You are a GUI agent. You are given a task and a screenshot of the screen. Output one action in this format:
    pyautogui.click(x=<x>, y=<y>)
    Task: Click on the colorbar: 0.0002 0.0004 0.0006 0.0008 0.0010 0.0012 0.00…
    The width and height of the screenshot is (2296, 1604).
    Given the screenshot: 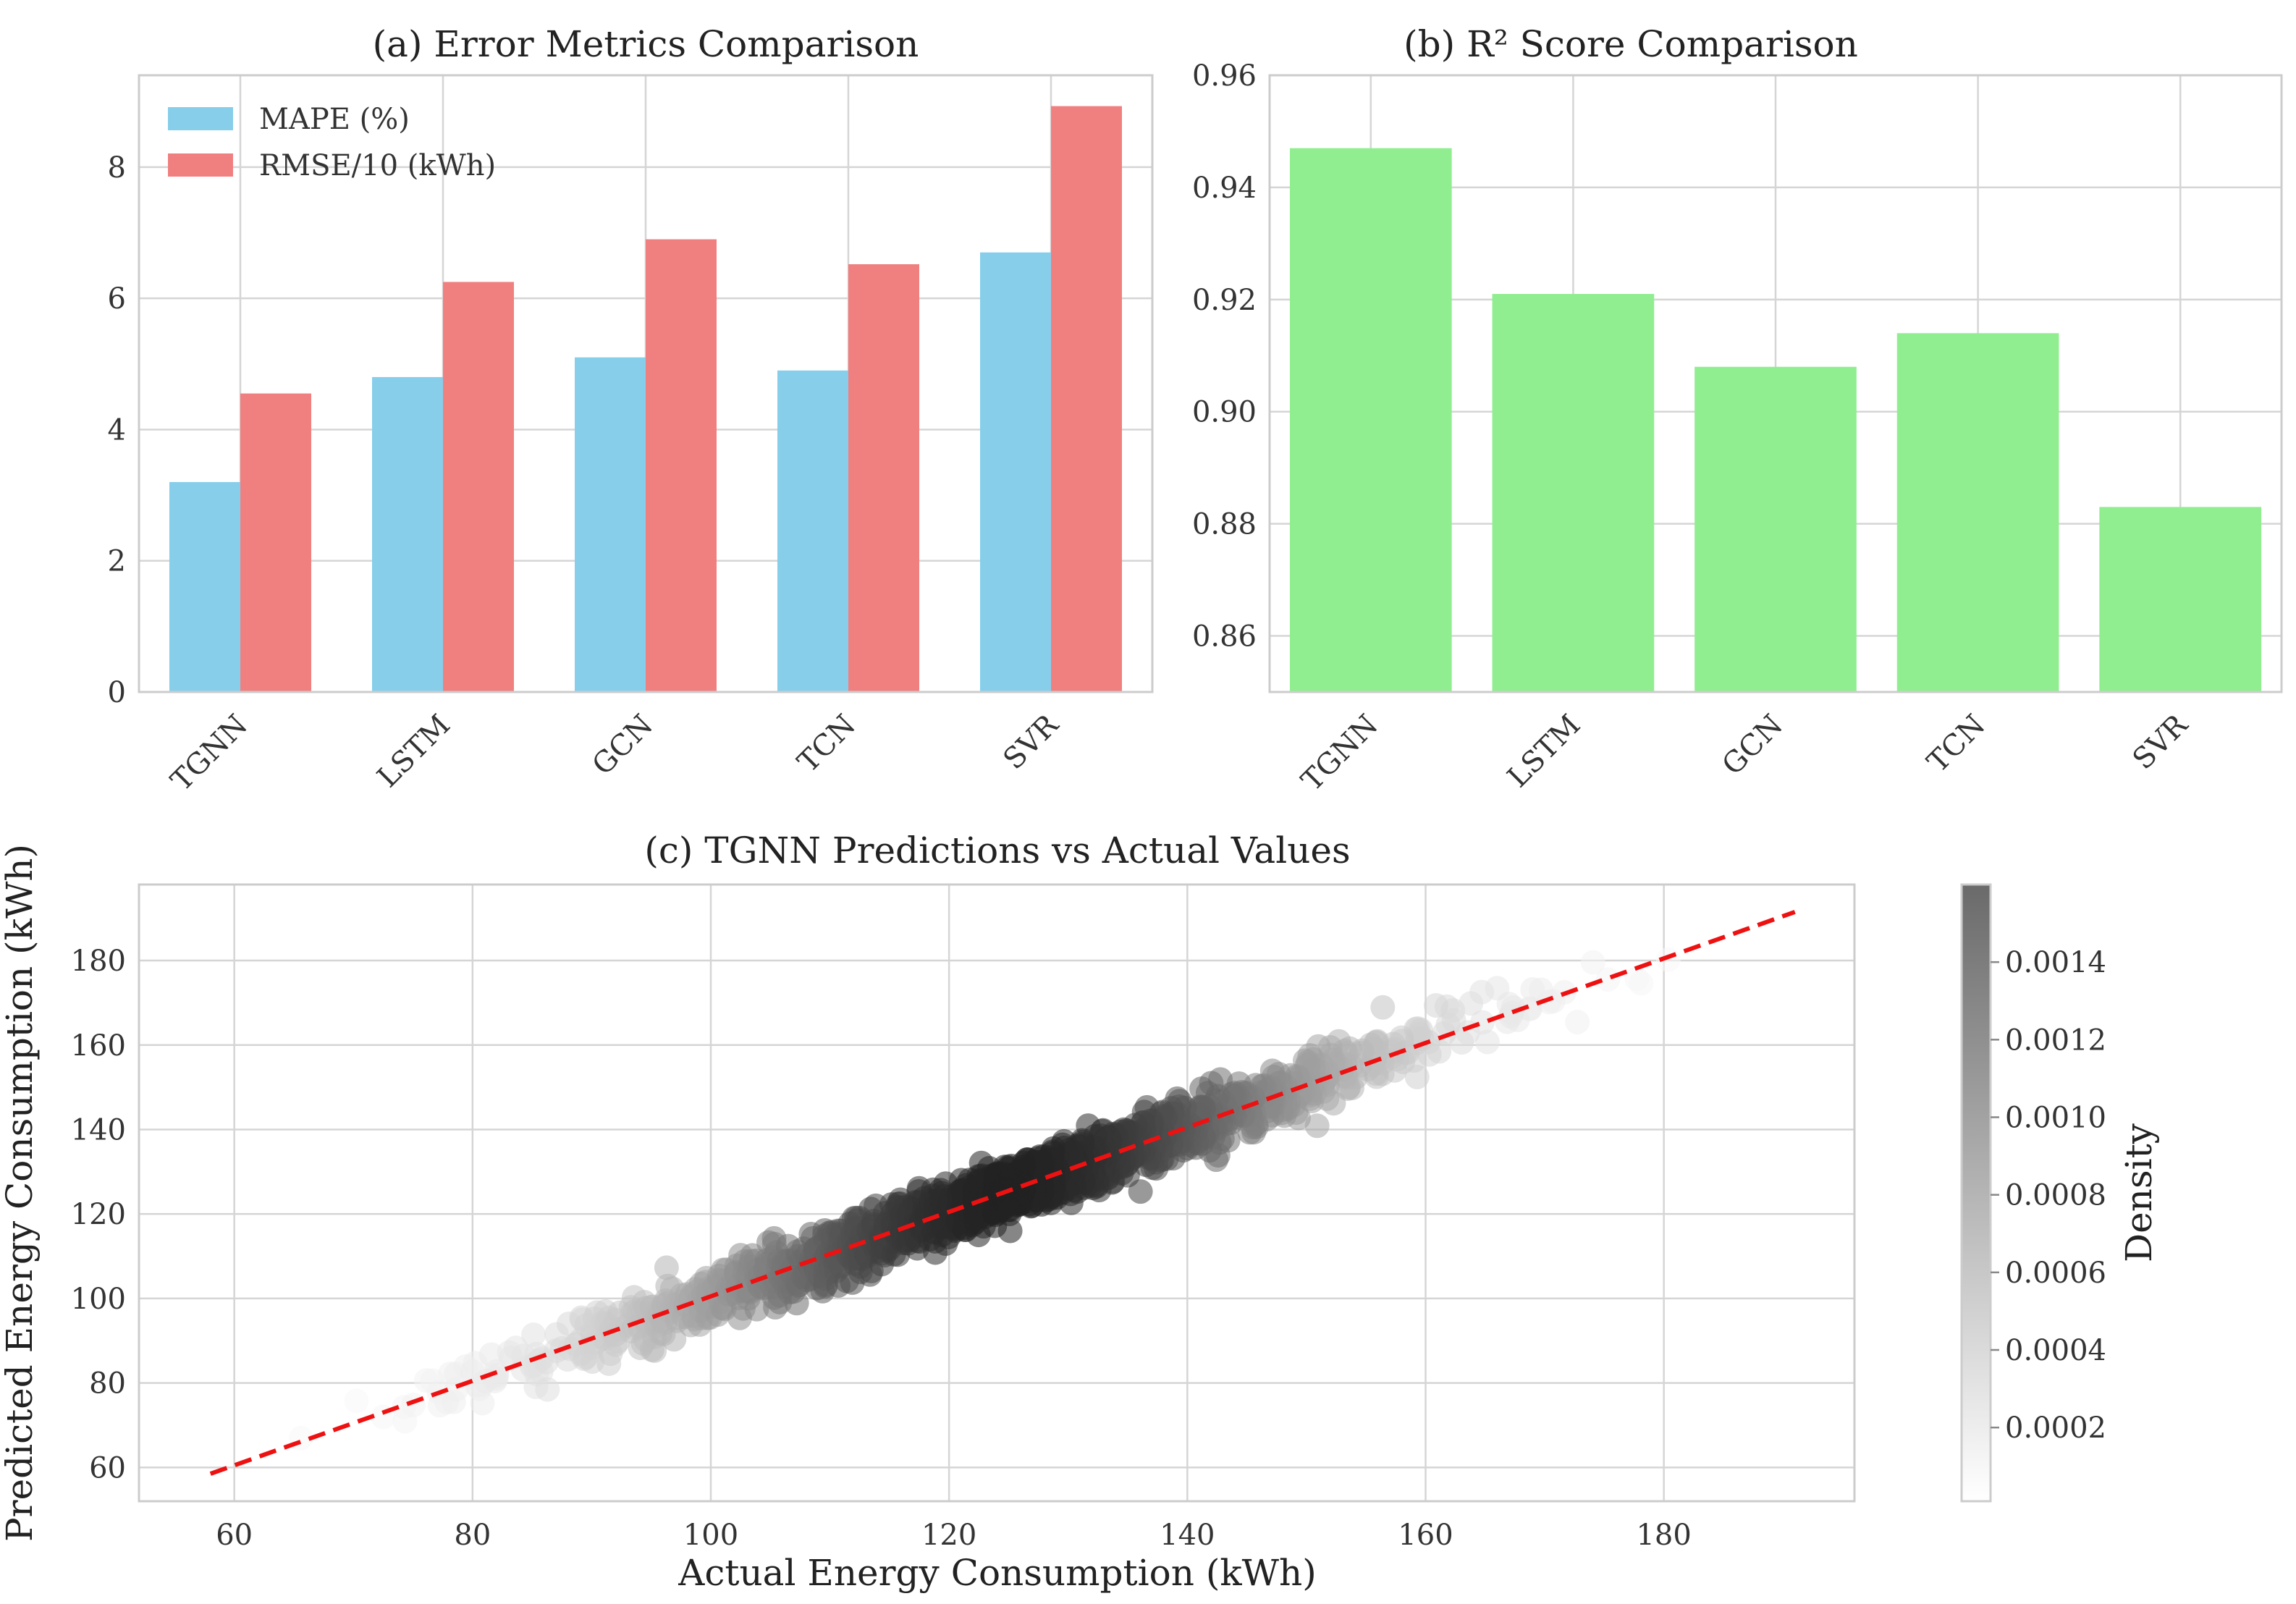 What is the action you would take?
    pyautogui.click(x=2060, y=1193)
    